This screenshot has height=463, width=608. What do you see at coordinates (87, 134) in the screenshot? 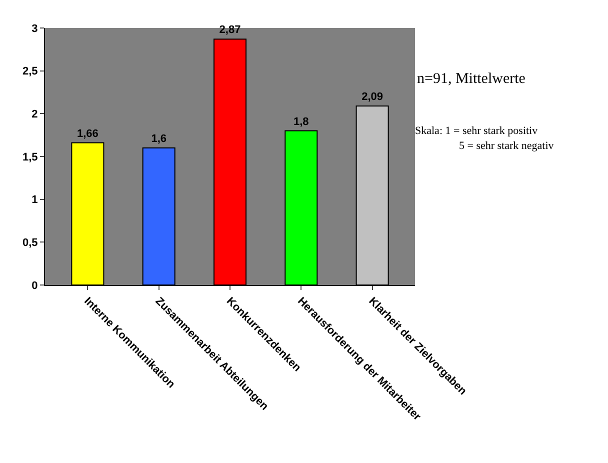
I see `data-label: 1,66` at bounding box center [87, 134].